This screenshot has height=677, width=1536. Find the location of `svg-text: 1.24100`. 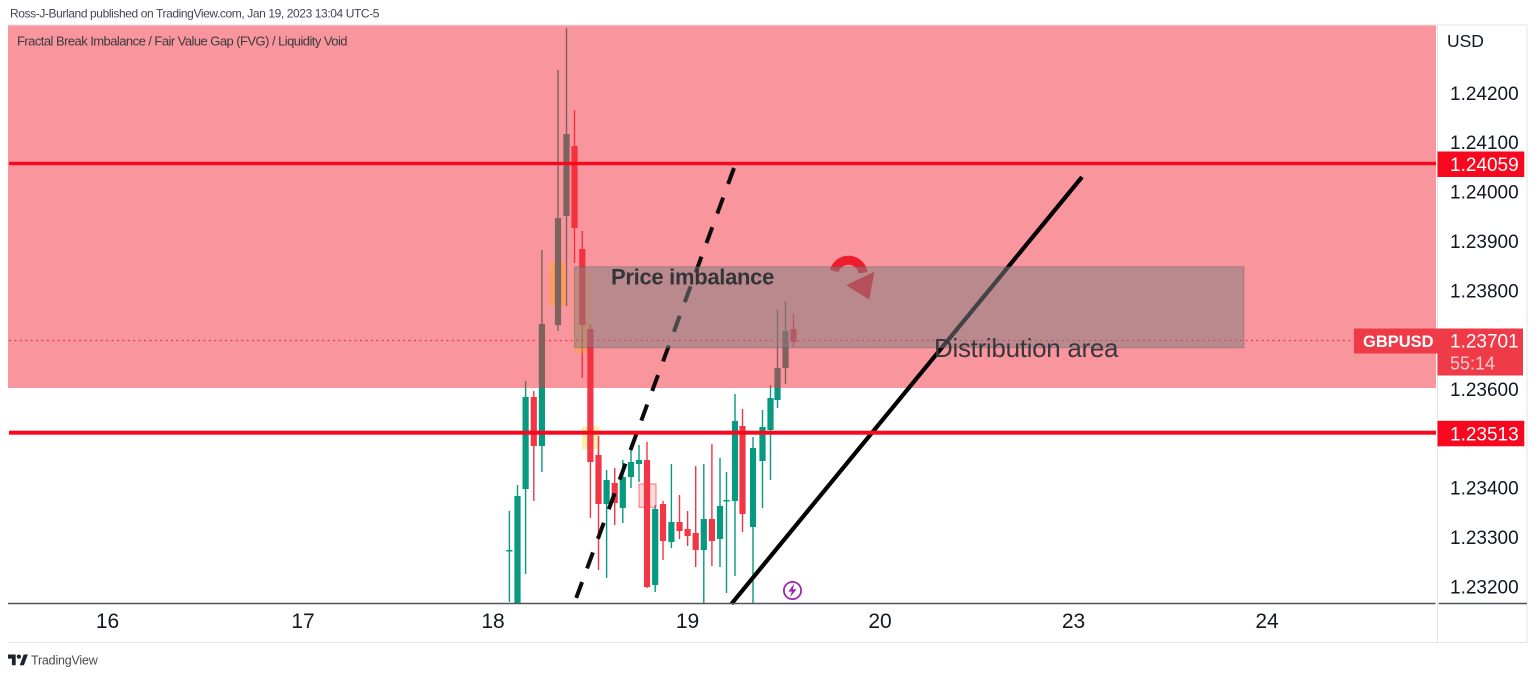

svg-text: 1.24100 is located at coordinates (1484, 143).